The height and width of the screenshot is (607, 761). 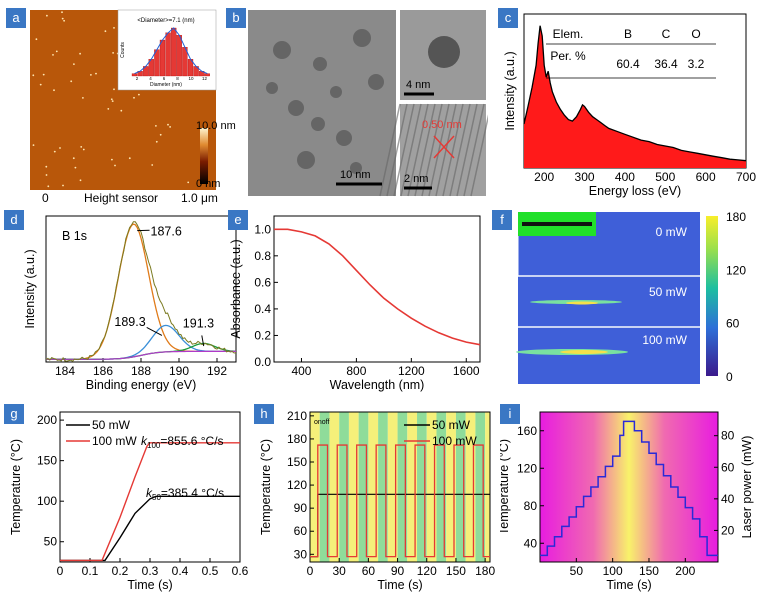 I want to click on i-y2tick-label: 40, so click(x=728, y=499).